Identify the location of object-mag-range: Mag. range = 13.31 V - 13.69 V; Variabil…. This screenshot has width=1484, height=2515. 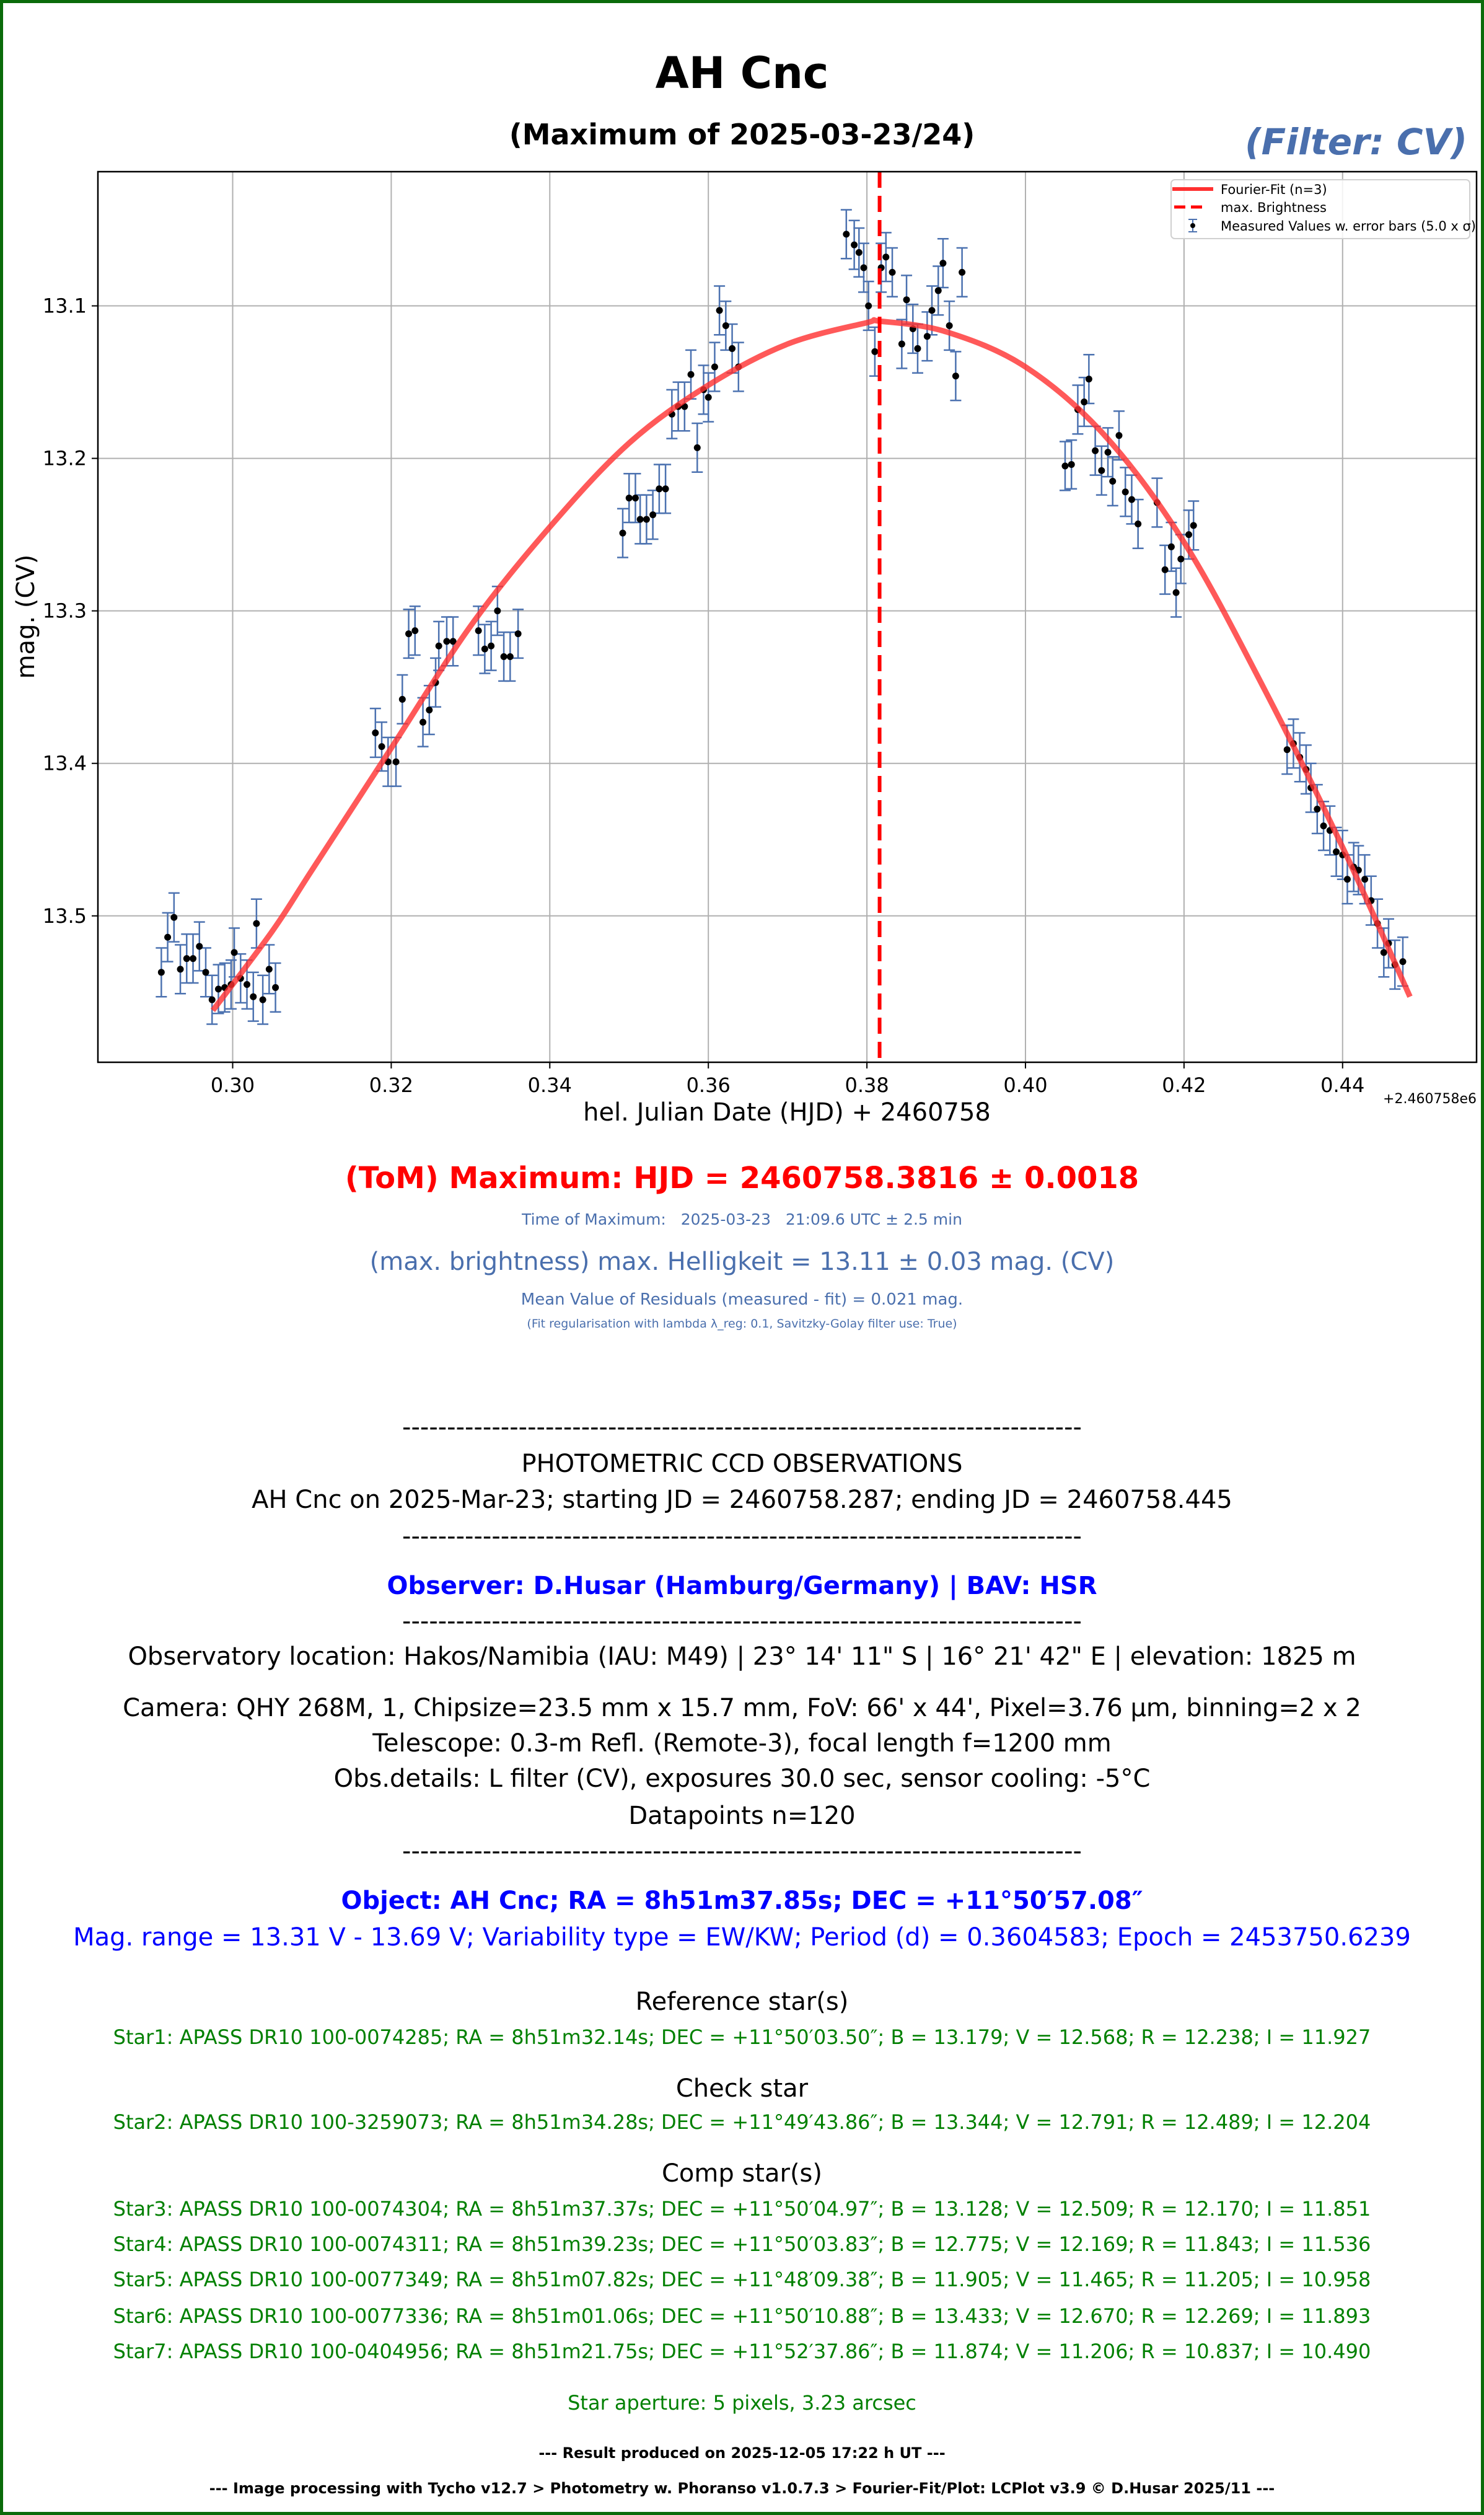
(742, 1937).